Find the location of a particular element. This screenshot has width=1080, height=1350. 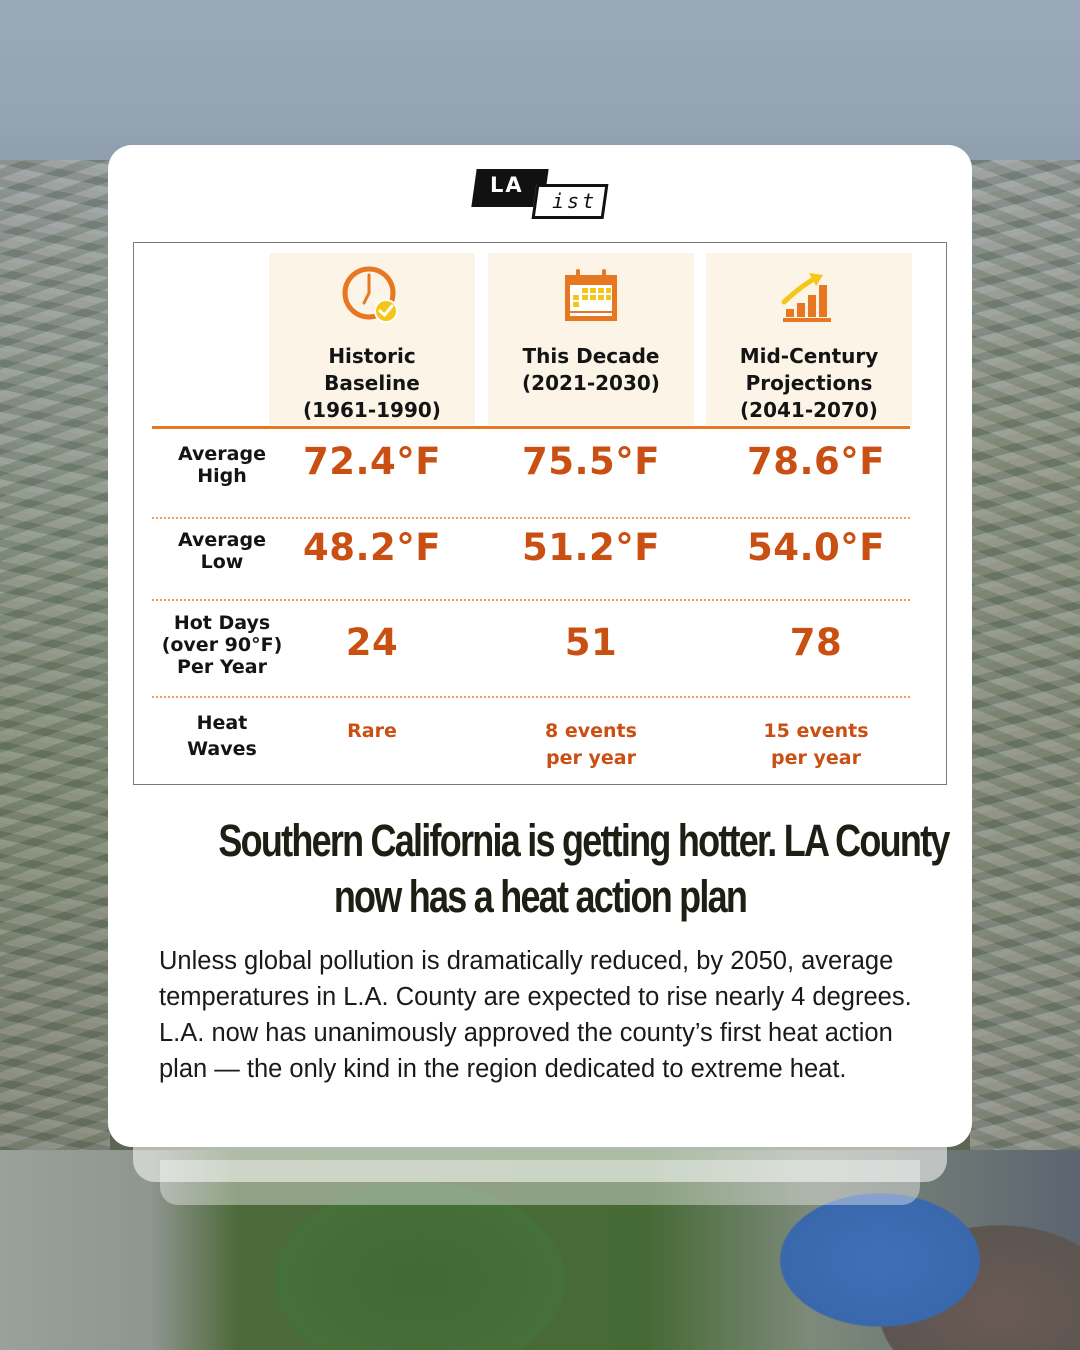

header-divider is located at coordinates (531, 427).